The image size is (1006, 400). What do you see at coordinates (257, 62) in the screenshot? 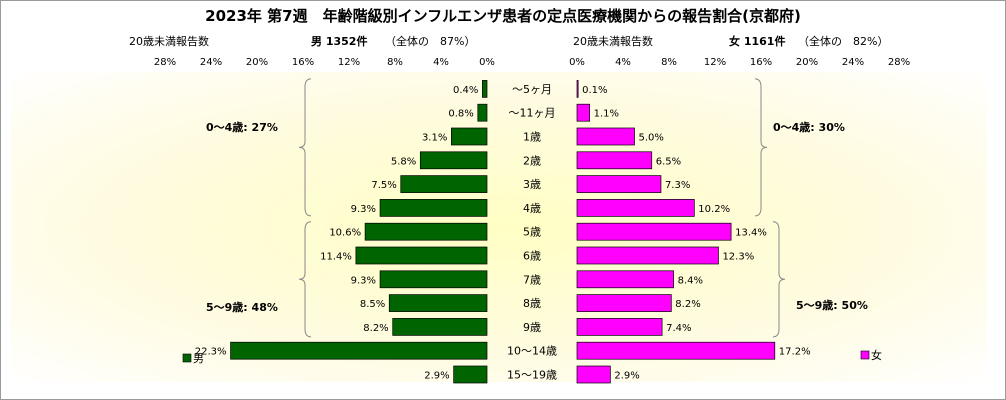
I see `left-tick-5: 20%` at bounding box center [257, 62].